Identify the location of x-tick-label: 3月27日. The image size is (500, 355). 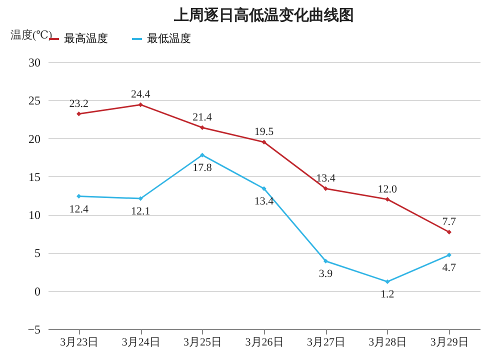
(326, 342).